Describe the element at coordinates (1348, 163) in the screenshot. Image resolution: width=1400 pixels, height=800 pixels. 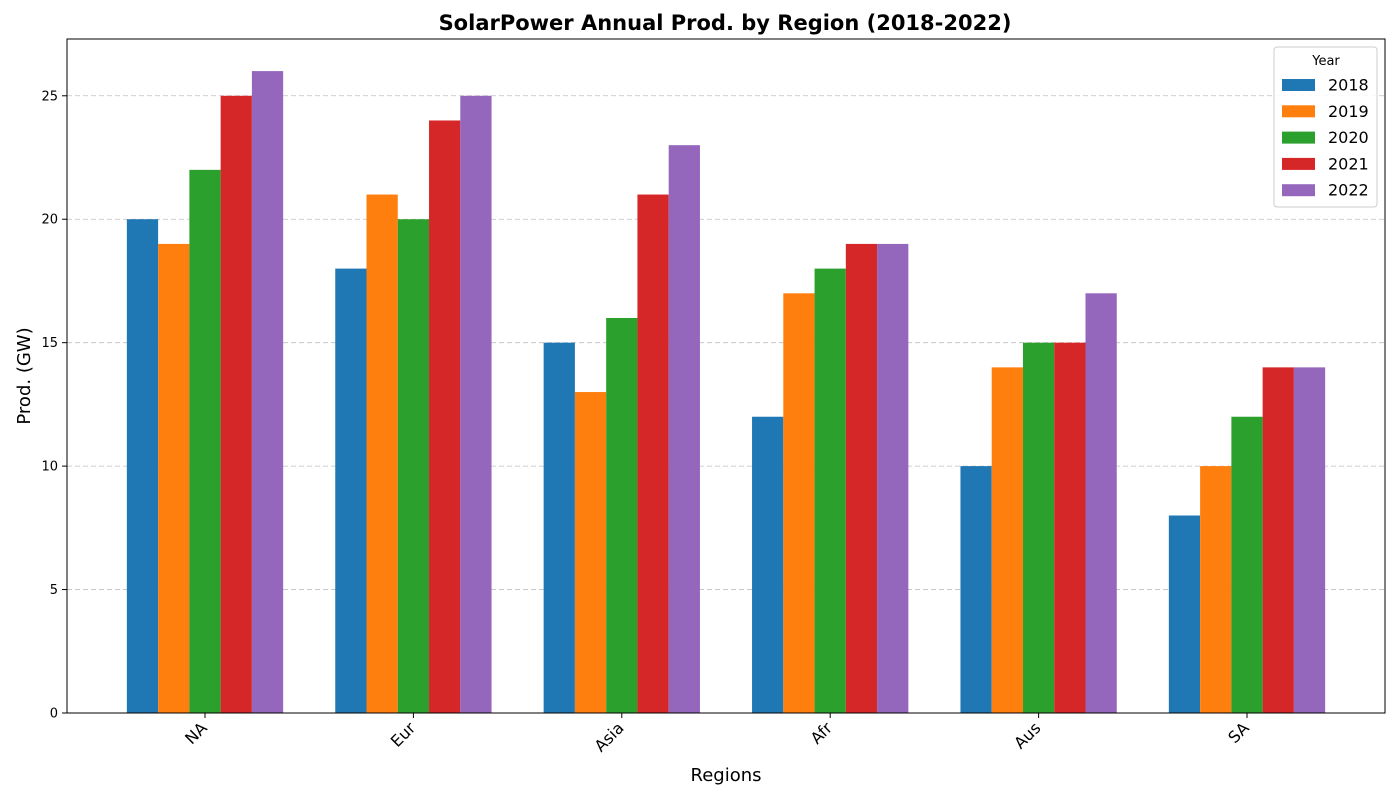
I see `legend-label-2021: 2021` at that location.